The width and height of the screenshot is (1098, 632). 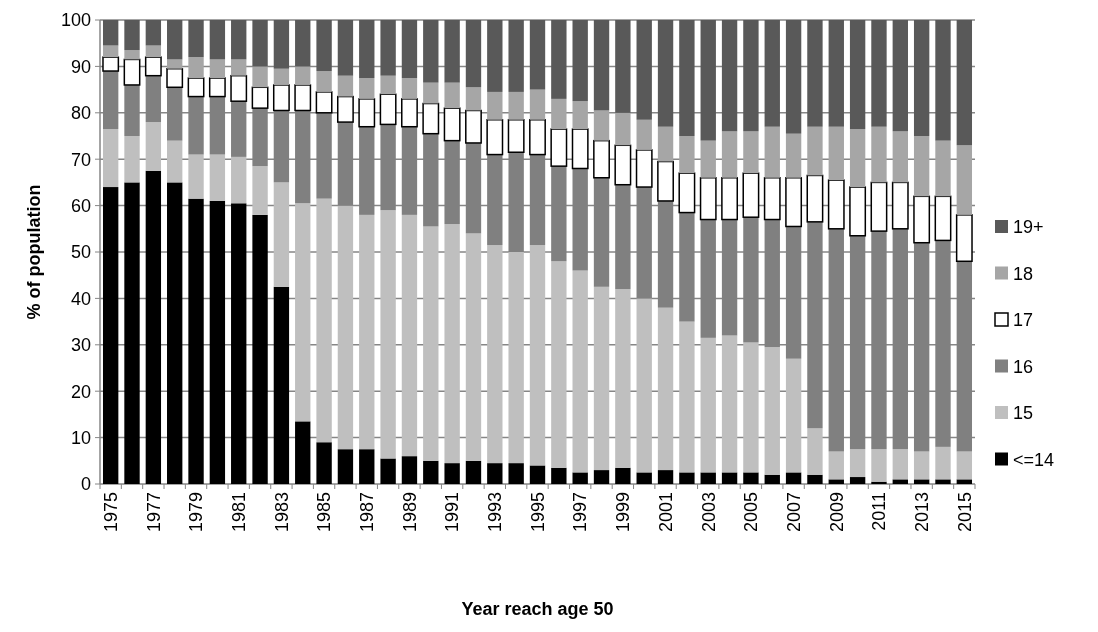 I want to click on x-tick-label: 1977, so click(x=153, y=512).